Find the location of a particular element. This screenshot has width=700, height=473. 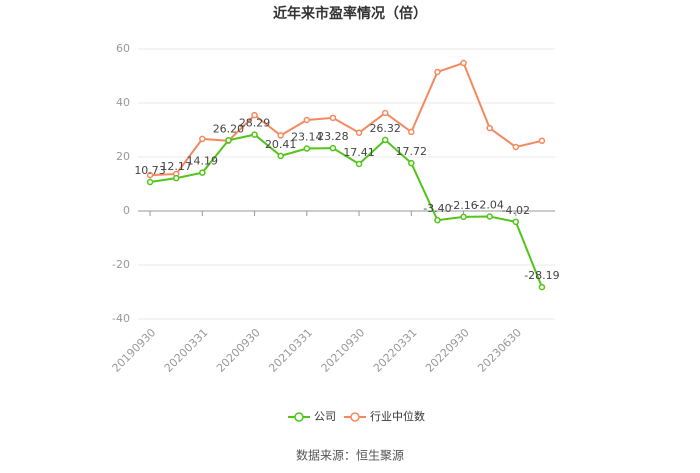

data-label: 17.72 is located at coordinates (412, 151).